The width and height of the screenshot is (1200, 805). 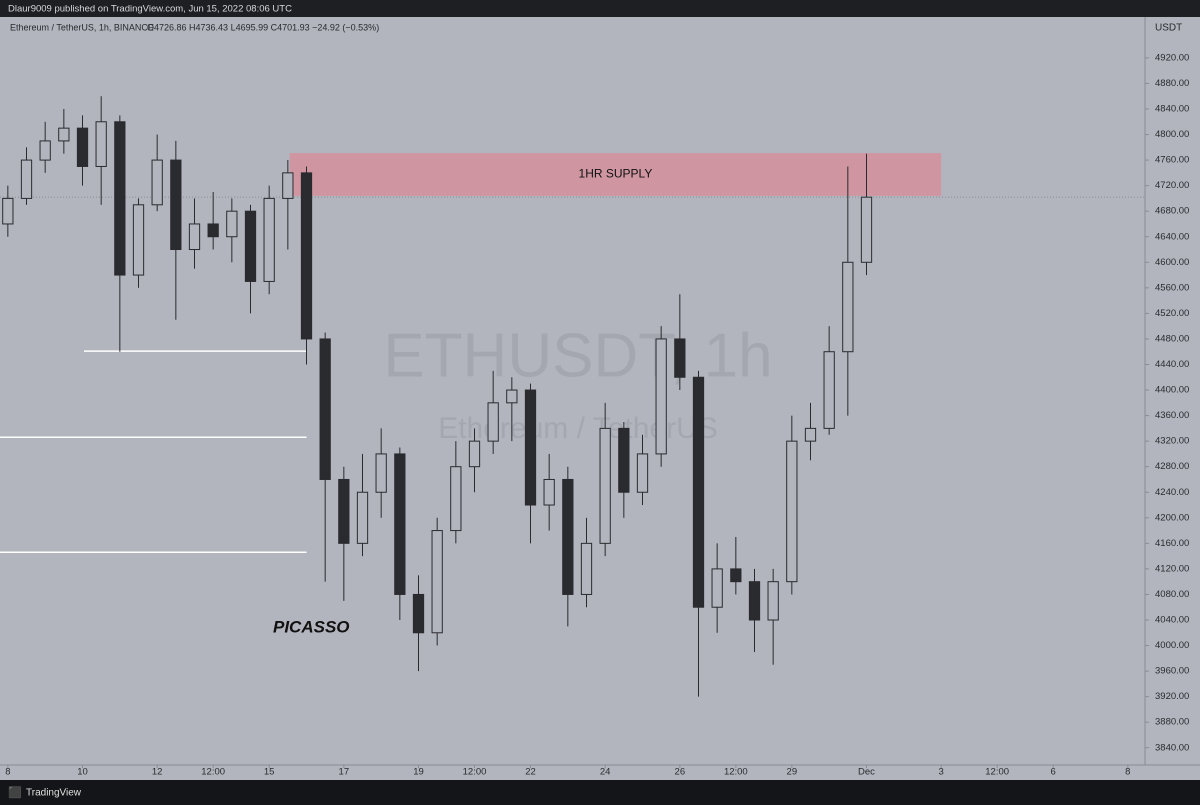 What do you see at coordinates (1172, 543) in the screenshot?
I see `y-tick-label: 4160.00` at bounding box center [1172, 543].